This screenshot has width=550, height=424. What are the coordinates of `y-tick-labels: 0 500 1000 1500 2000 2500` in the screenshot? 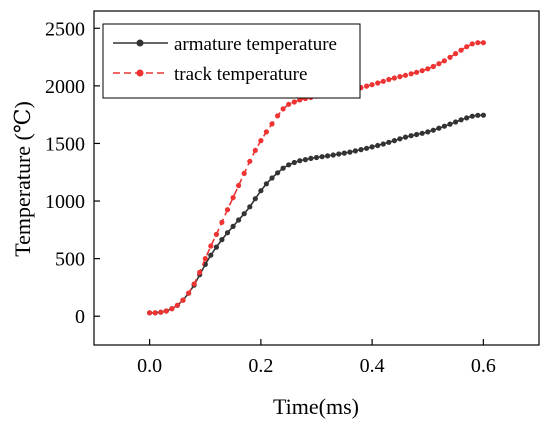 It's located at (65, 173).